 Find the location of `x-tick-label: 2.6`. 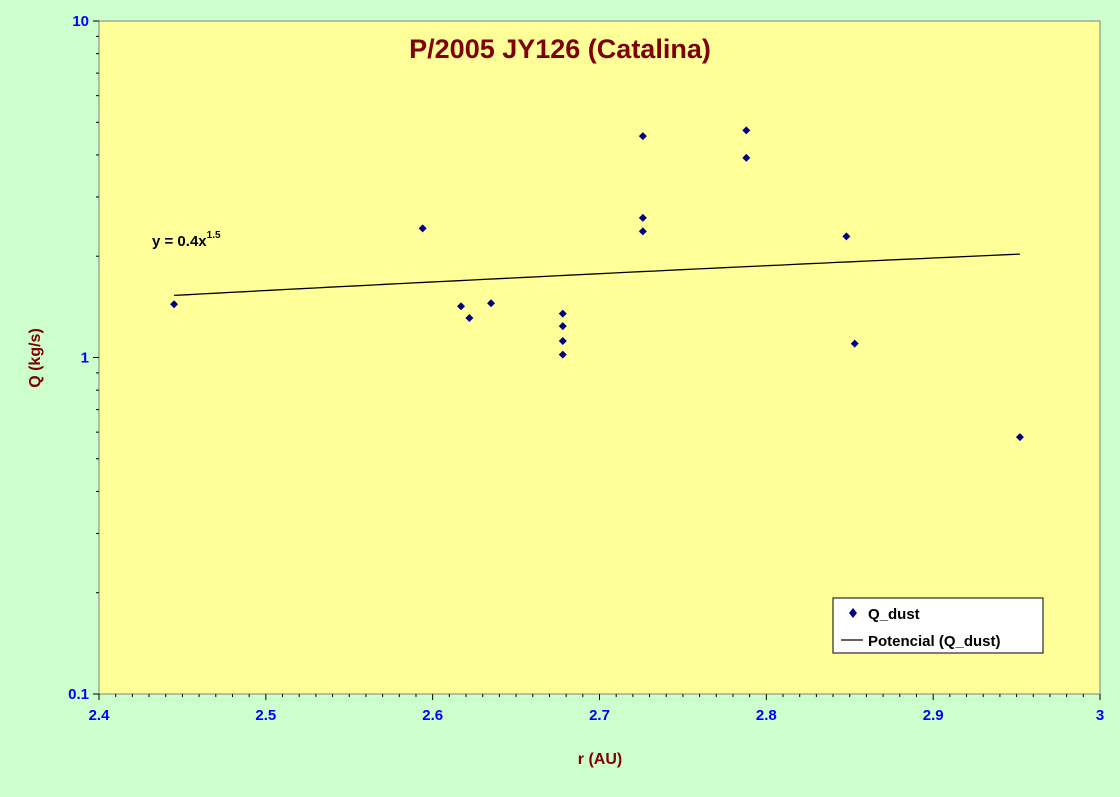

x-tick-label: 2.6 is located at coordinates (432, 715).